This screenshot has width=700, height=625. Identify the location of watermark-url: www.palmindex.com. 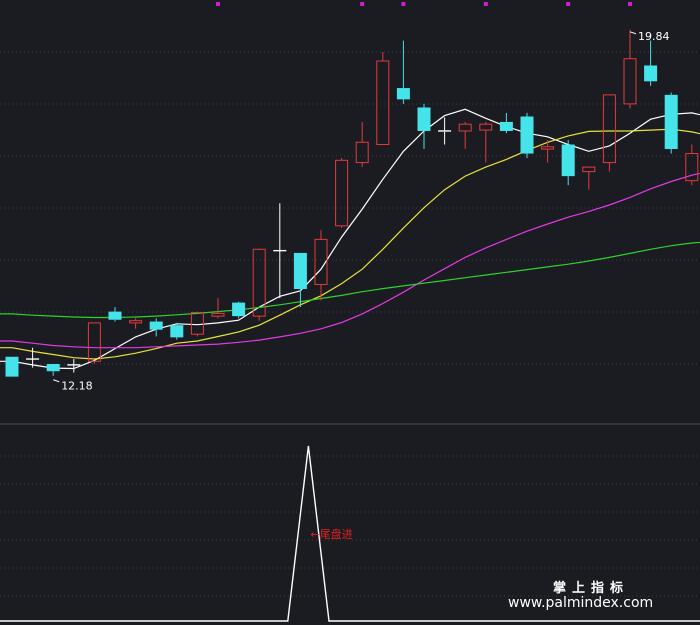
(580, 603).